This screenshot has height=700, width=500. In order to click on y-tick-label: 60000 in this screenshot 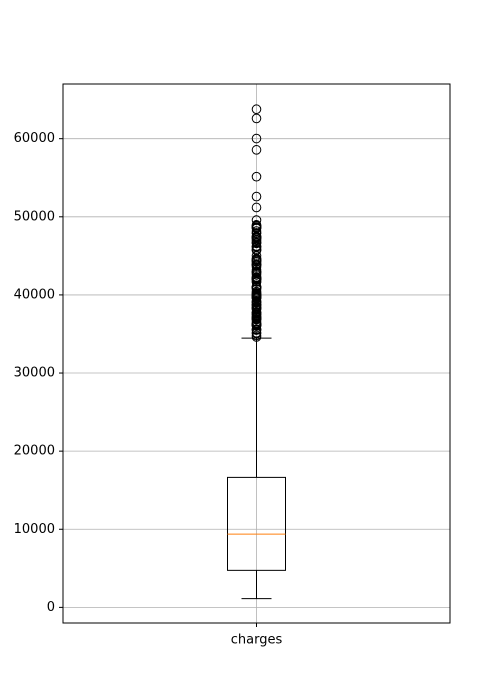, I will do `click(34, 138)`.